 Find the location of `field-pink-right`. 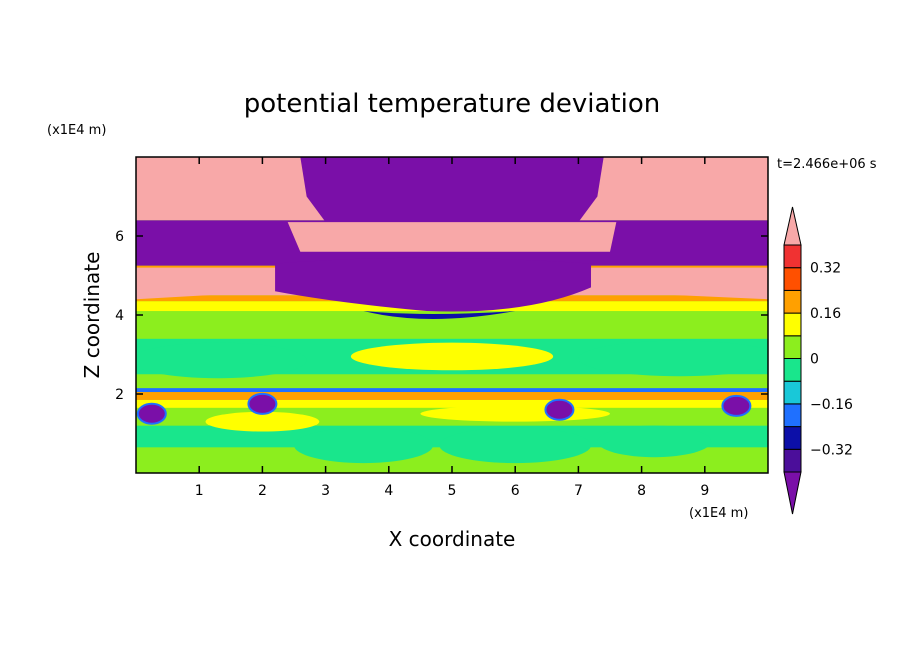

field-pink-right is located at coordinates (679, 283).